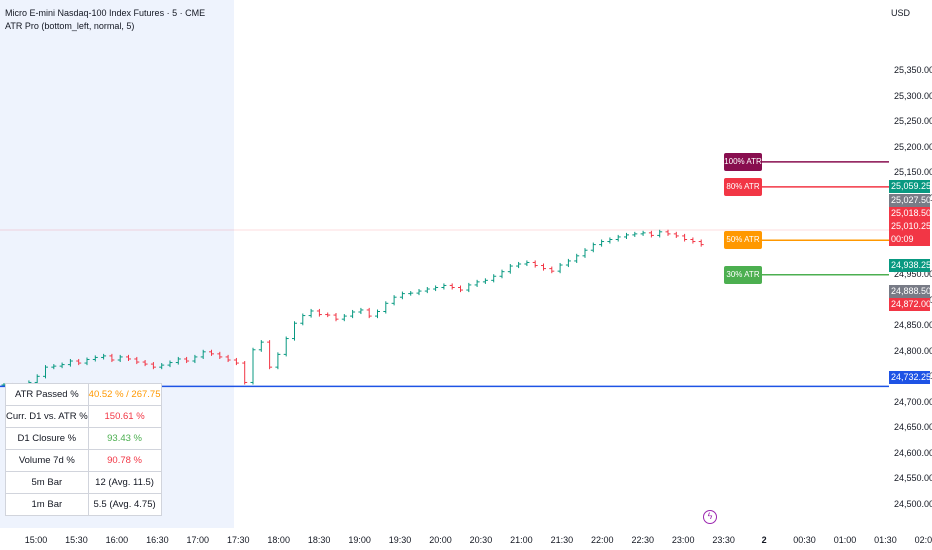 Image resolution: width=932 pixels, height=550 pixels. What do you see at coordinates (359, 540) in the screenshot?
I see `time-tick: 19:00` at bounding box center [359, 540].